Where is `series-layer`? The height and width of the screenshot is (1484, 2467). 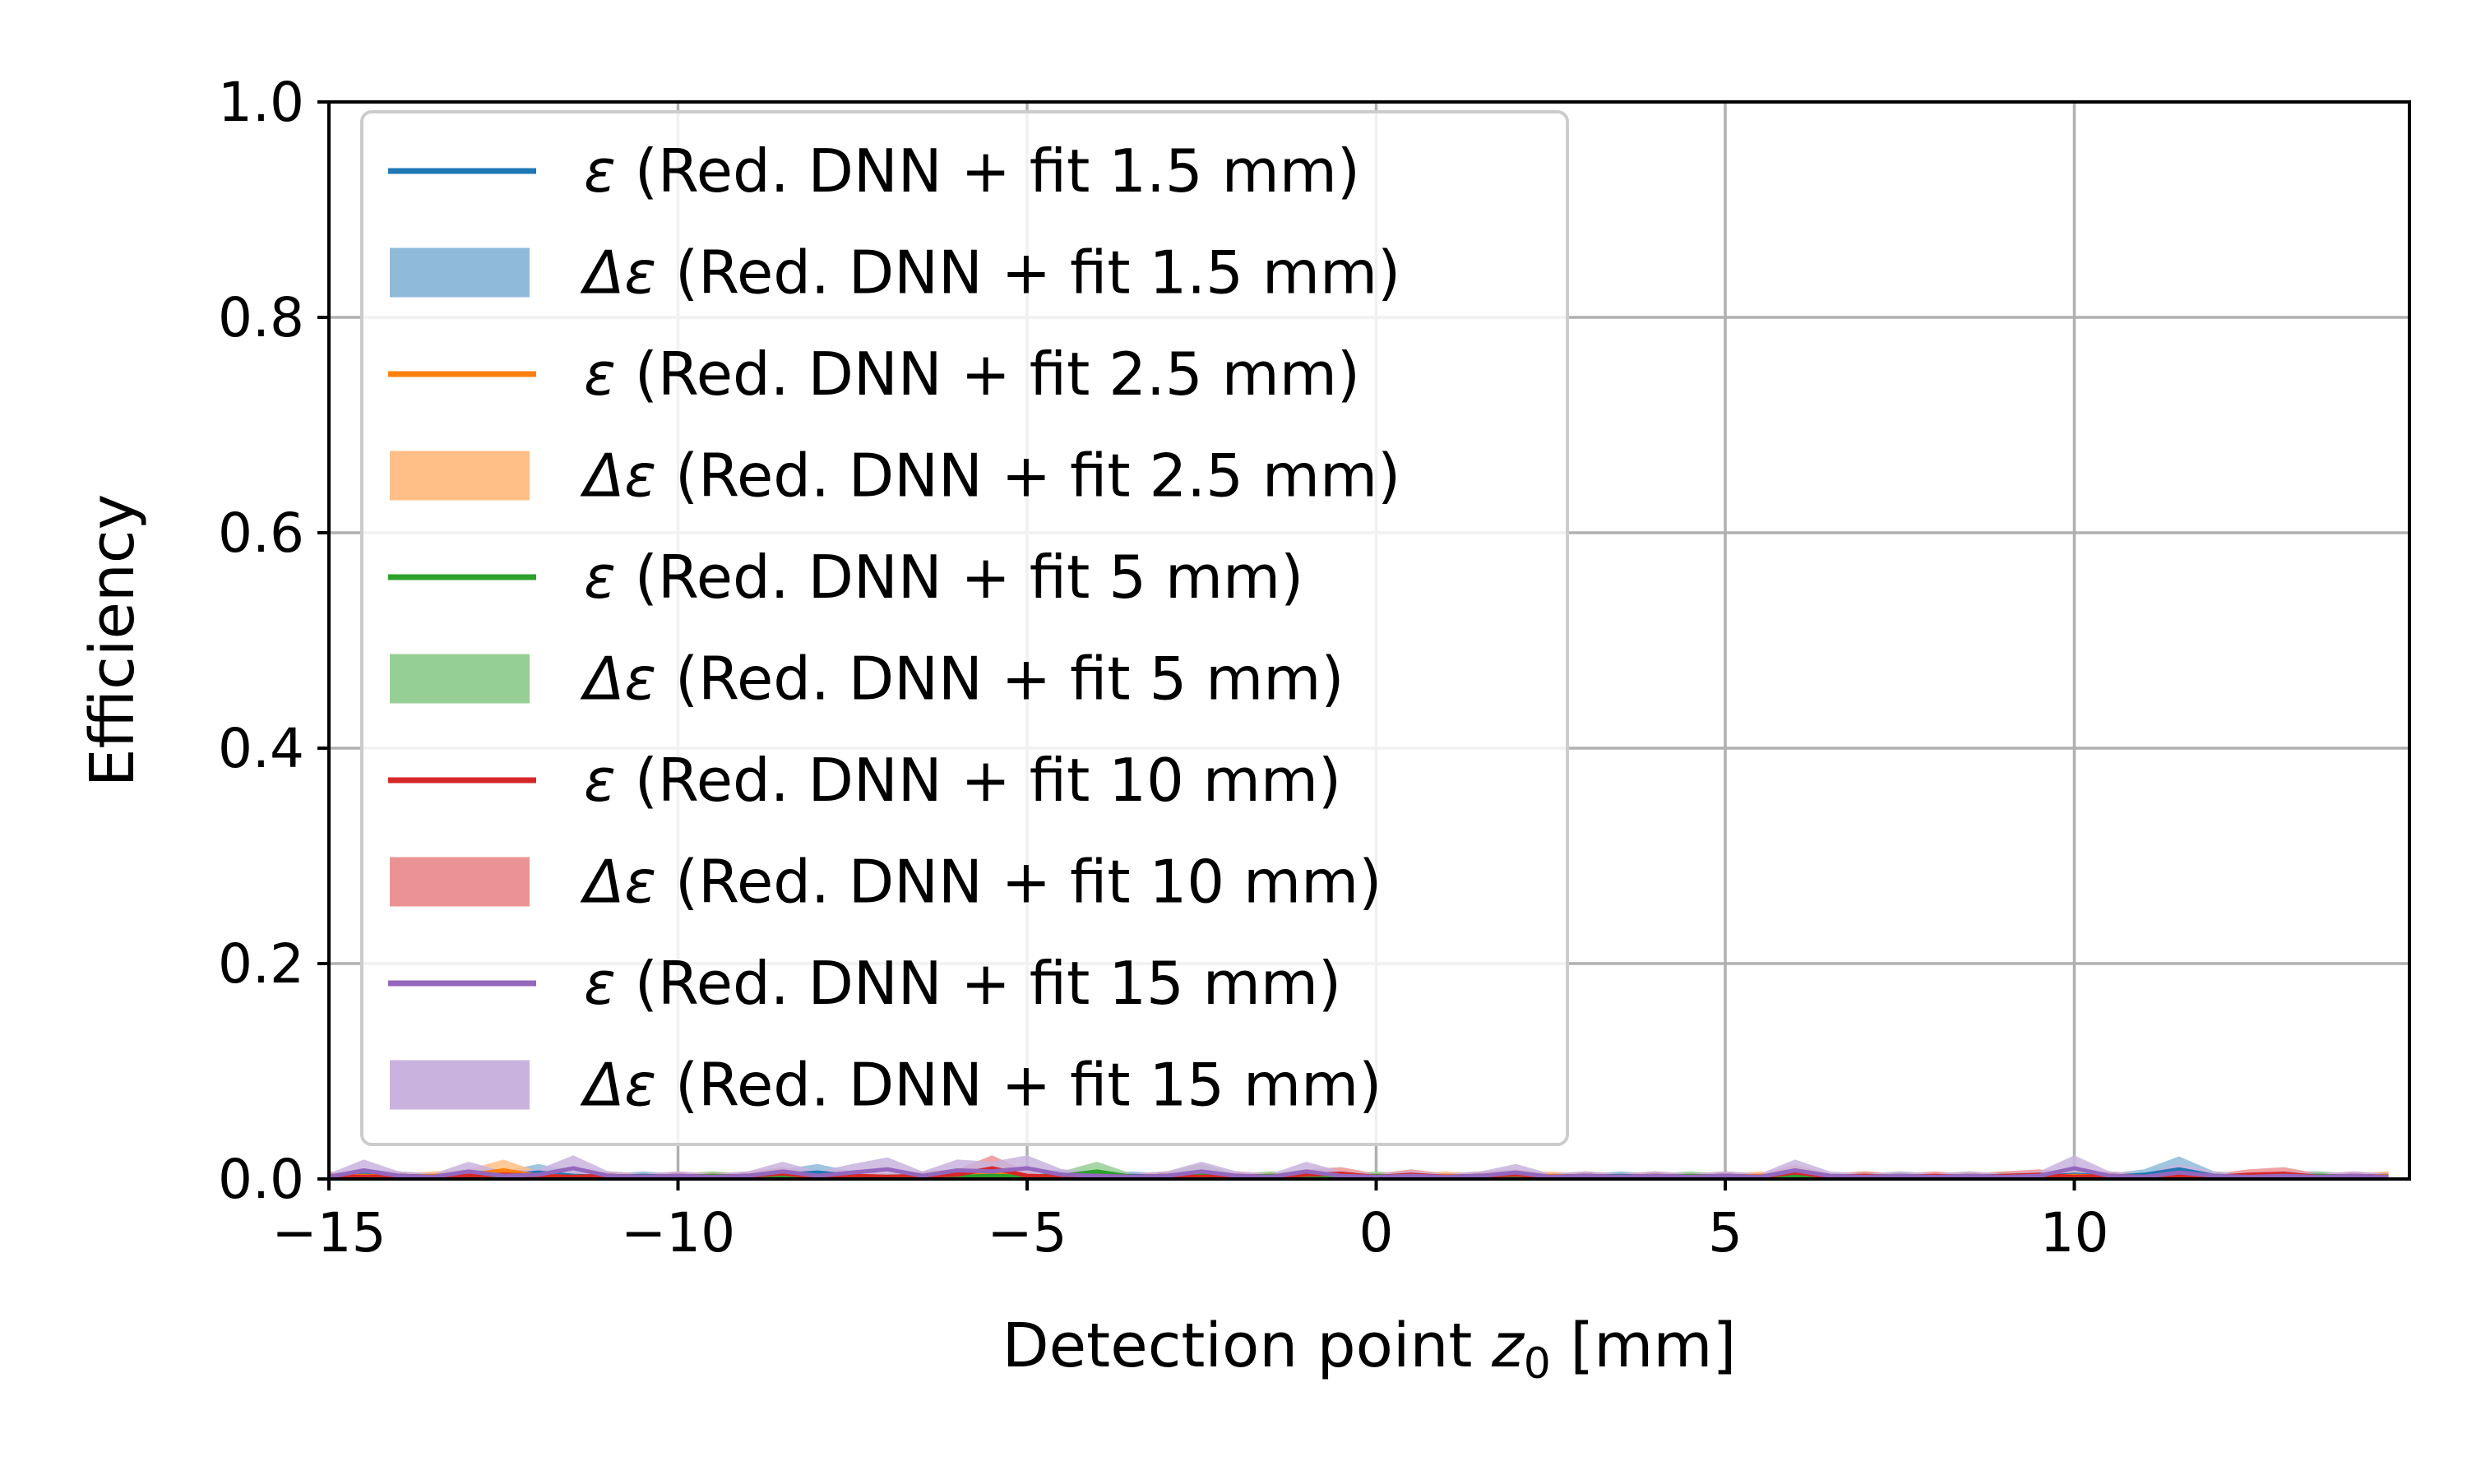
series-layer is located at coordinates (1358, 1167).